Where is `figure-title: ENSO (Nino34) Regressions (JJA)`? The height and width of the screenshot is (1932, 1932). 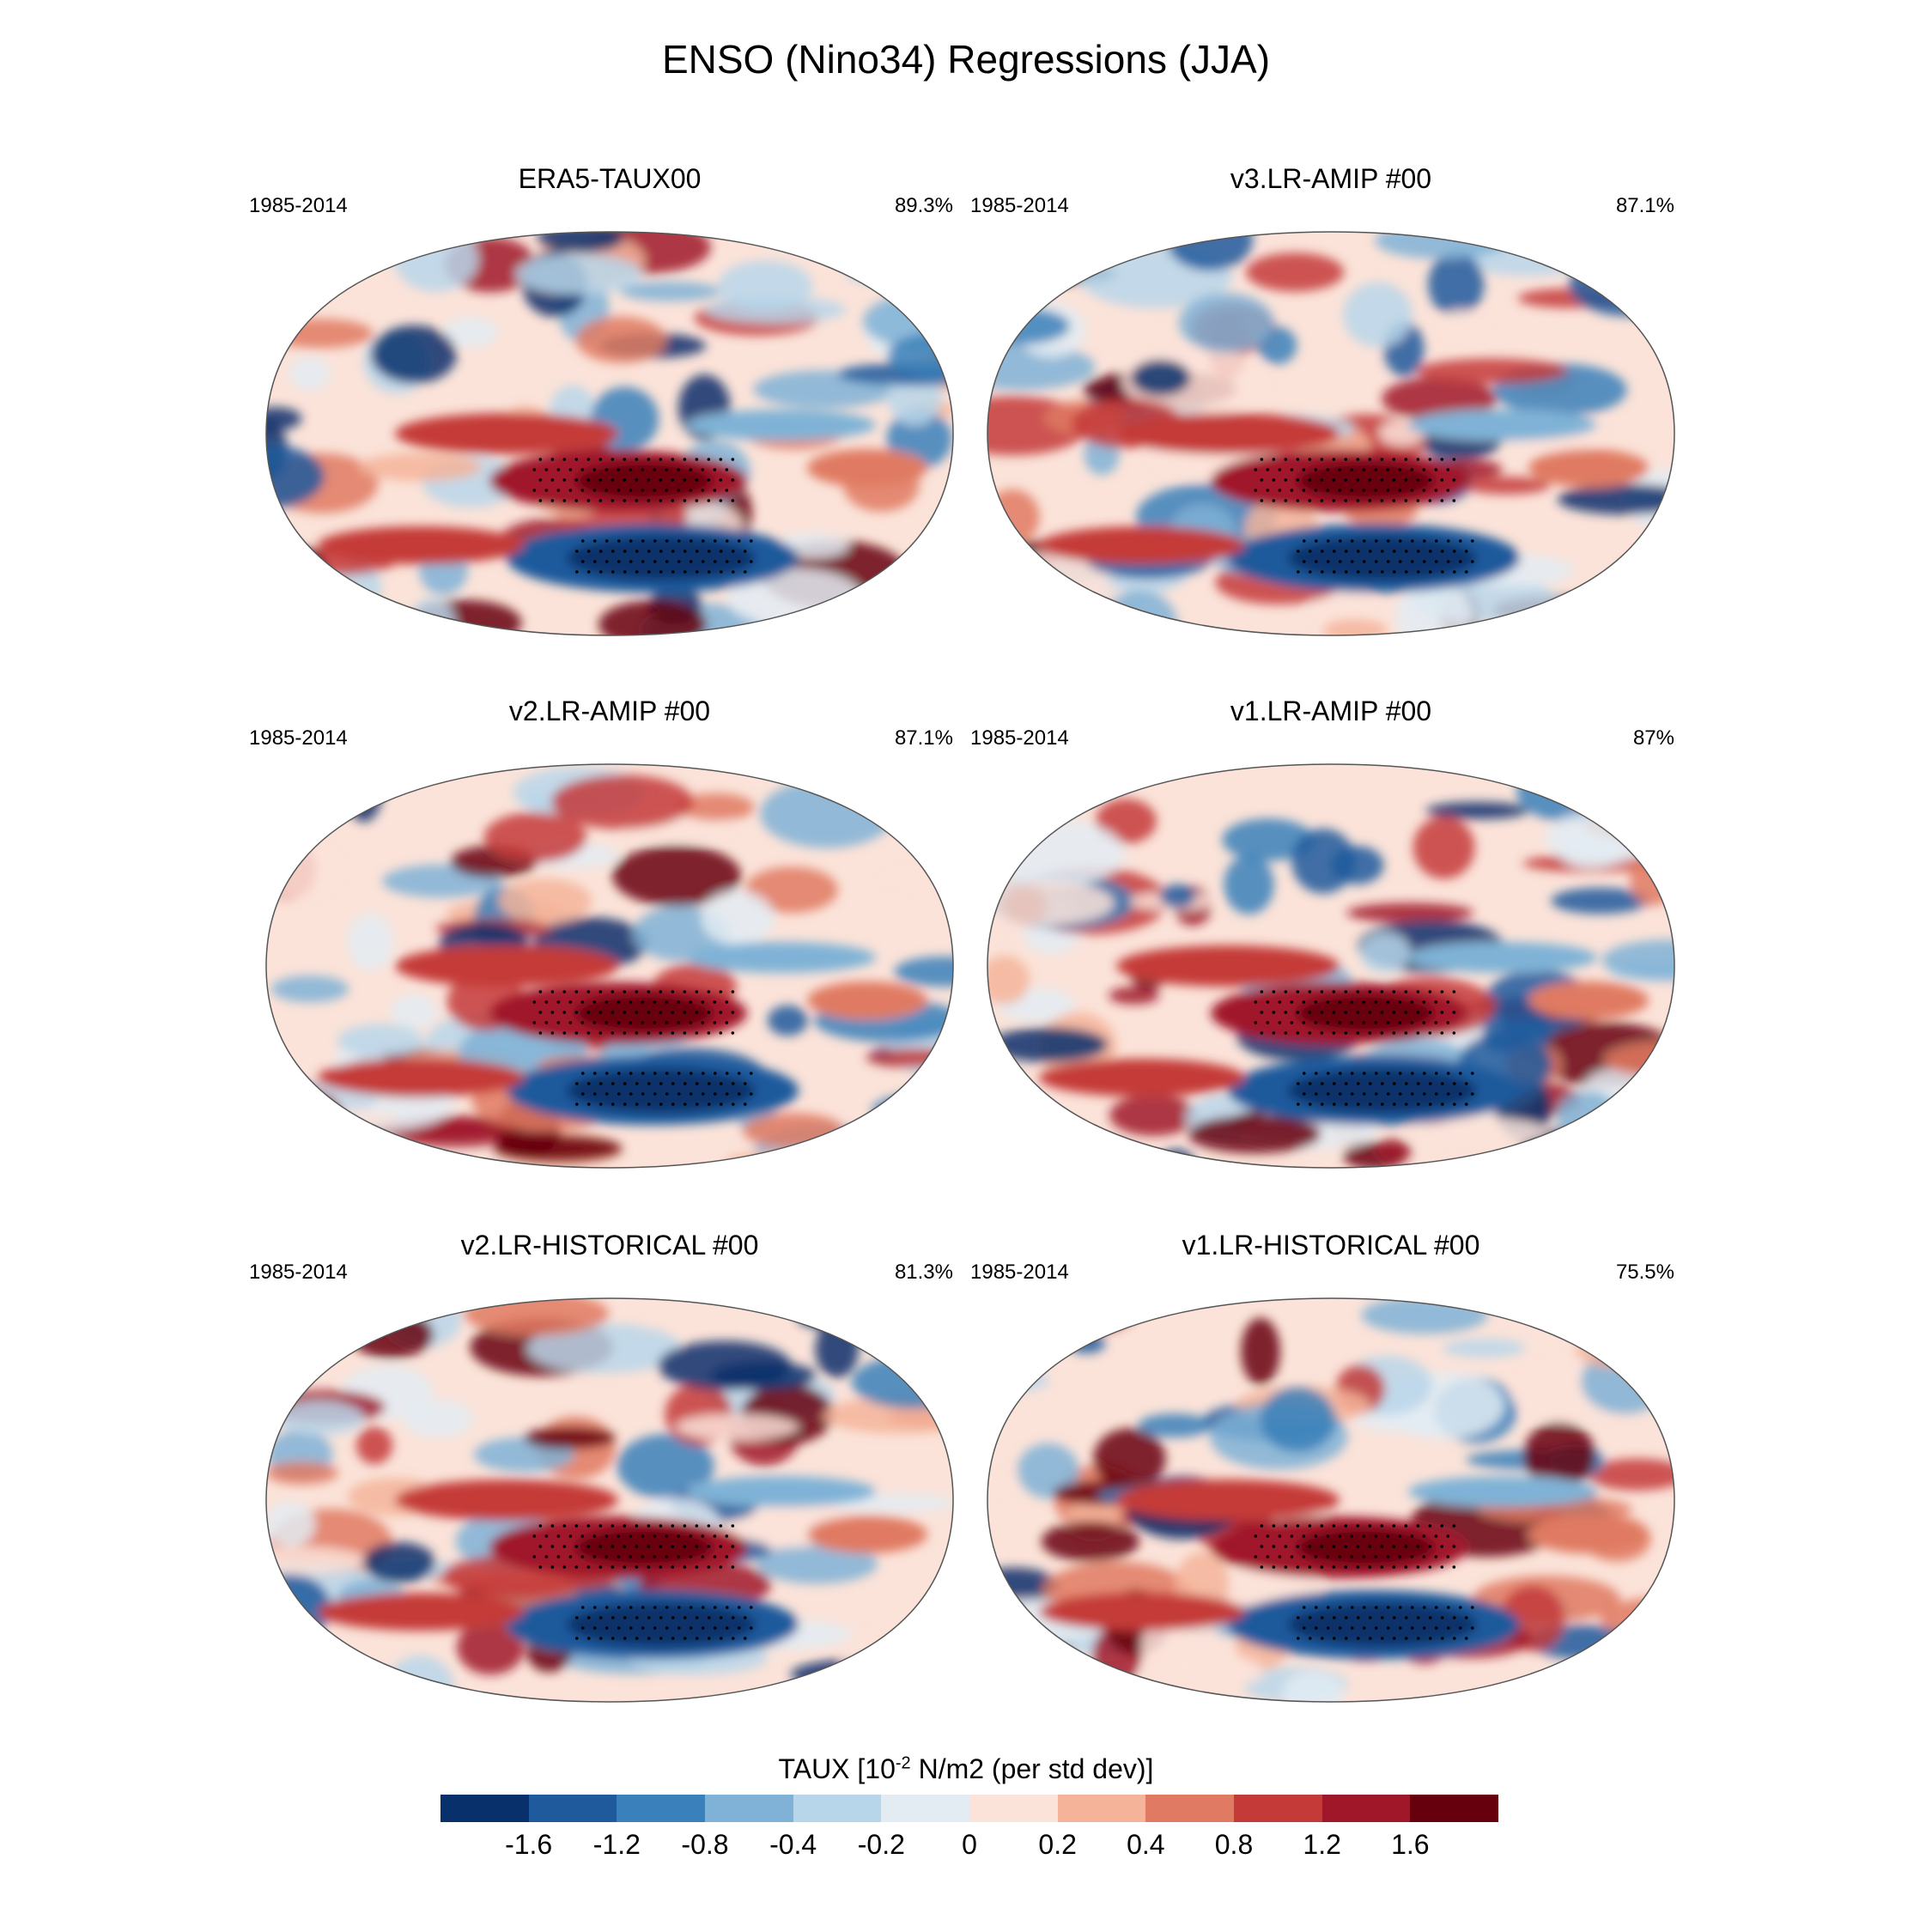 figure-title: ENSO (Nino34) Regressions (JJA) is located at coordinates (966, 59).